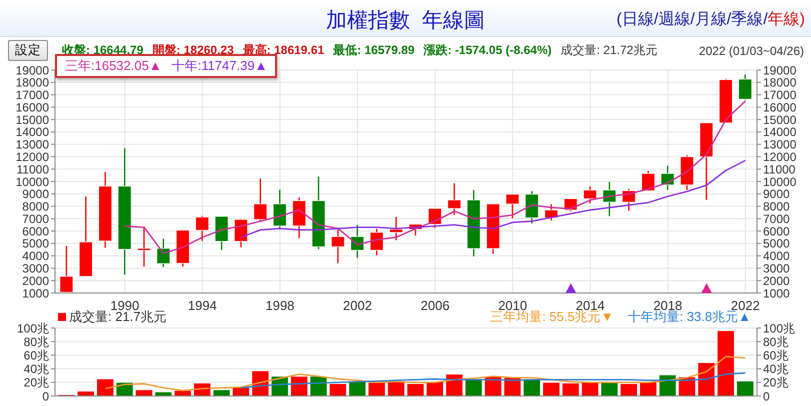 The height and width of the screenshot is (406, 811). I want to click on y2-tick-label: 15000, so click(780, 119).